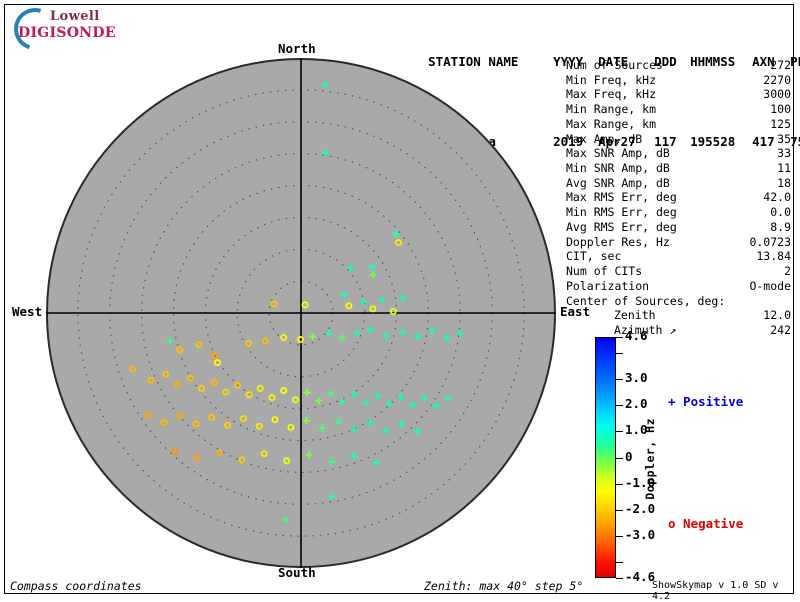  What do you see at coordinates (636, 335) in the screenshot?
I see `colorbar-tick-label: 4.6` at bounding box center [636, 335].